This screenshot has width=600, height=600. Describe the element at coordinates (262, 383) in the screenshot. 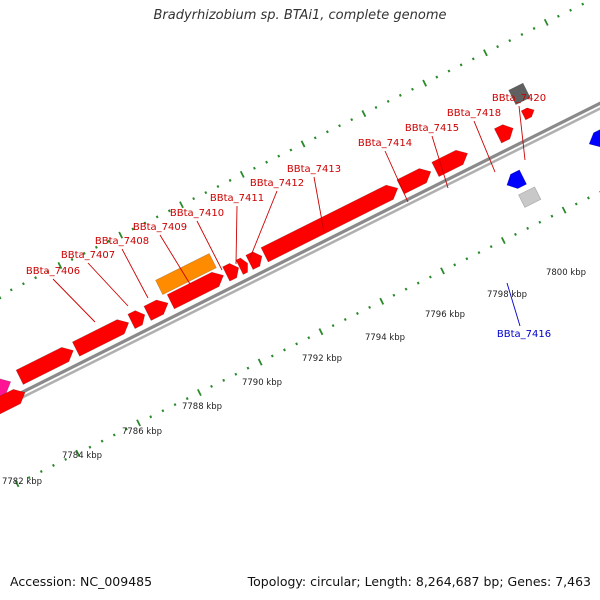

I see `scale-label: 7790 kbp` at that location.